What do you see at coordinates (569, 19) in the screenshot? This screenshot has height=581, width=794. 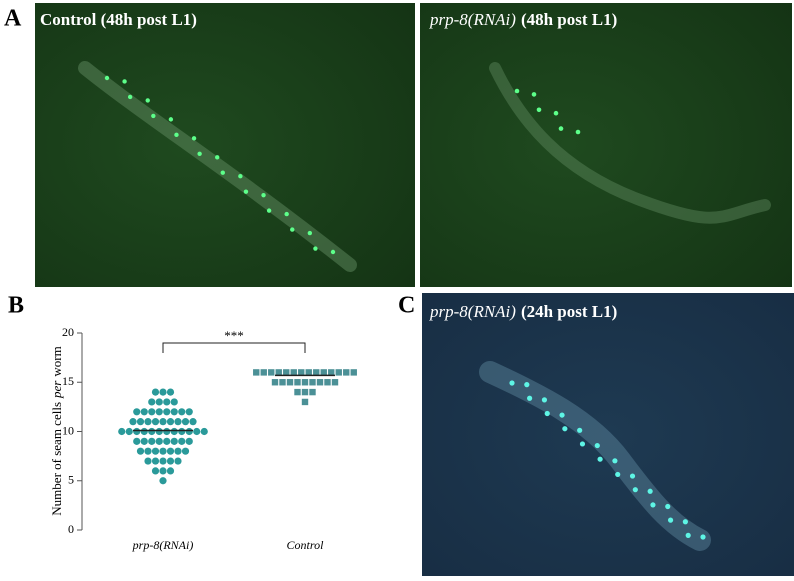 I see `condition: (48h post L1)` at bounding box center [569, 19].